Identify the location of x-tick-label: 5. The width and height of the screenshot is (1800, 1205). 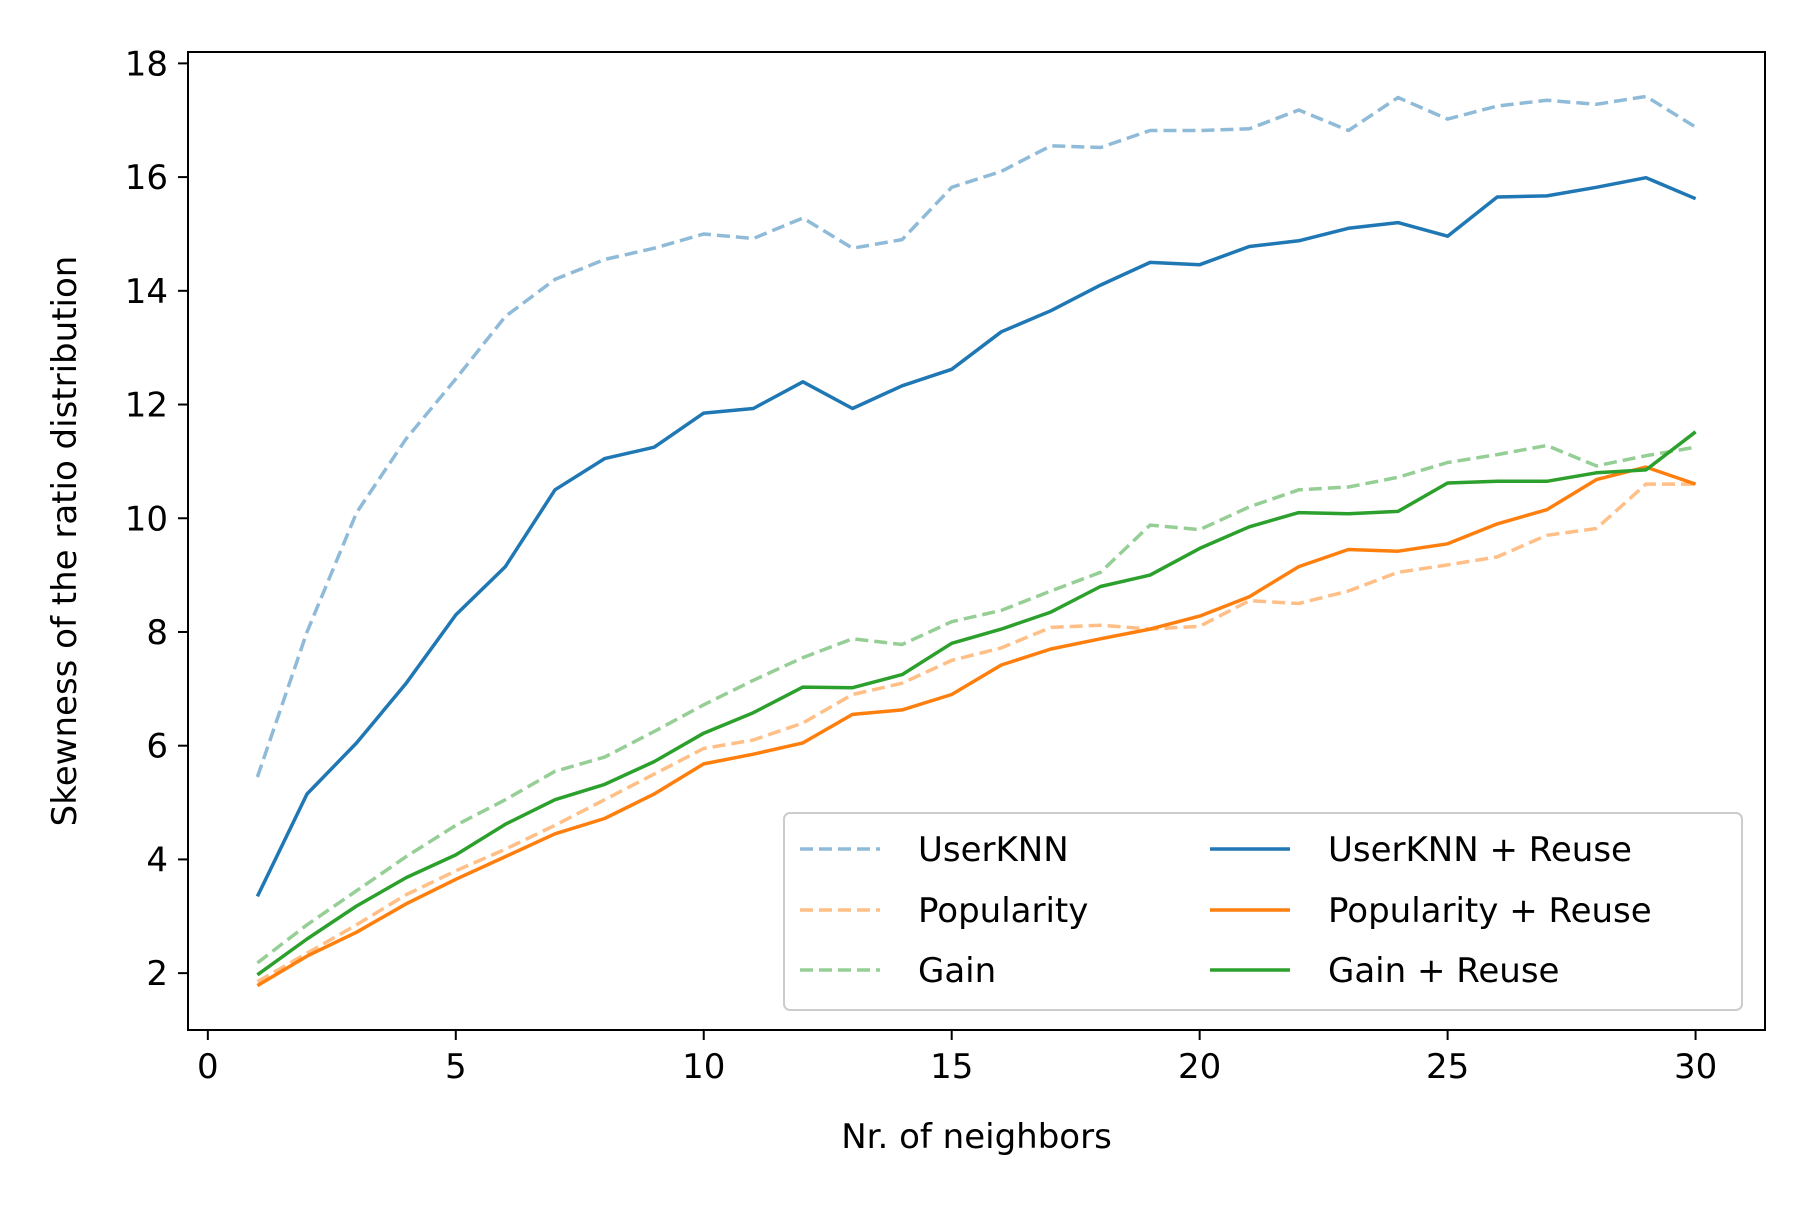
(456, 1067).